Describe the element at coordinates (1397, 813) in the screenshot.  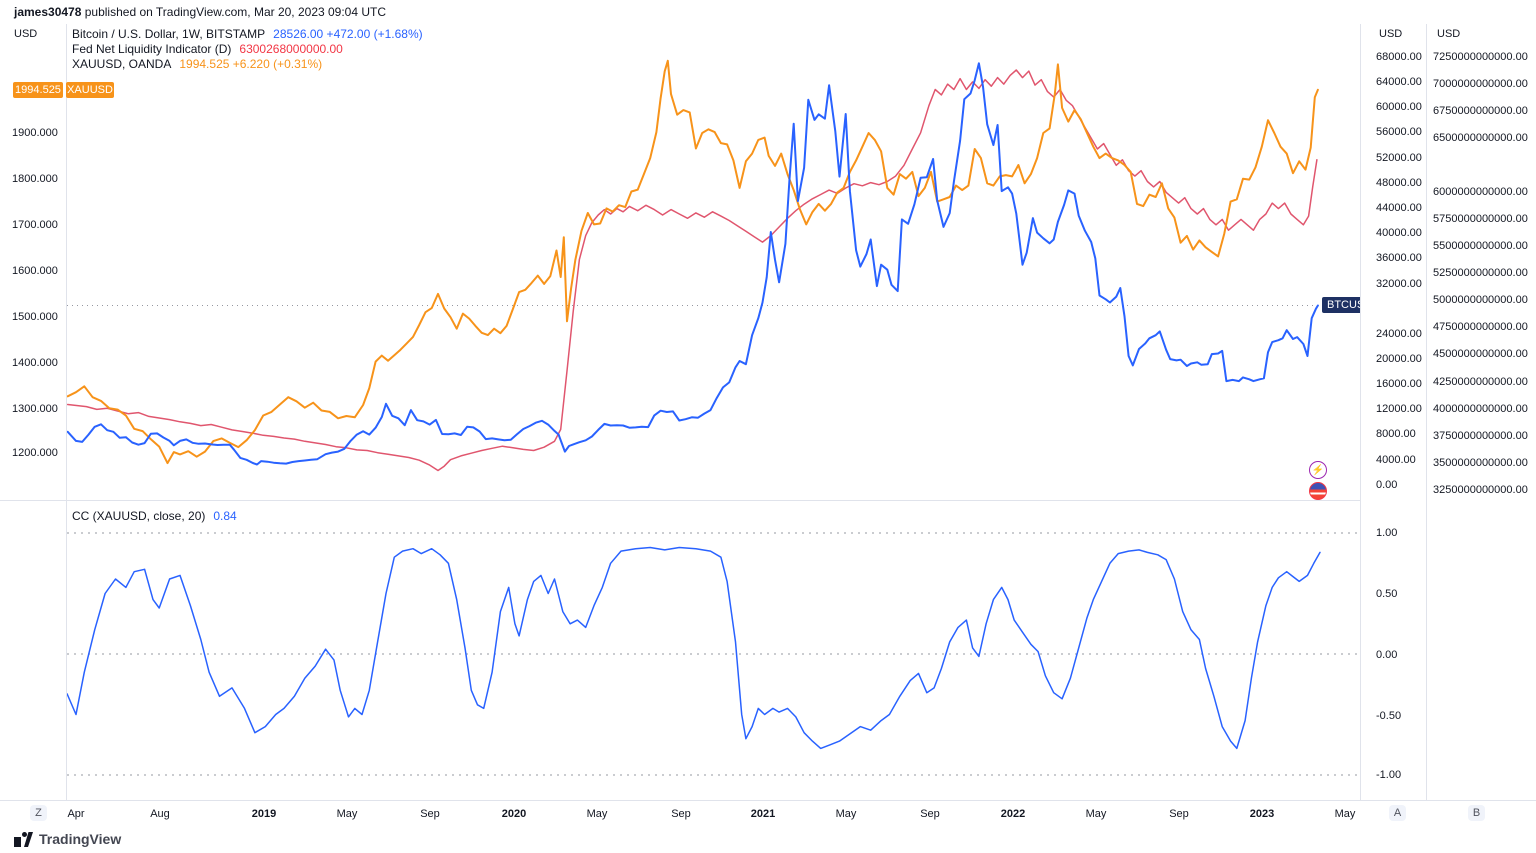
I see `scale-a-button: A` at that location.